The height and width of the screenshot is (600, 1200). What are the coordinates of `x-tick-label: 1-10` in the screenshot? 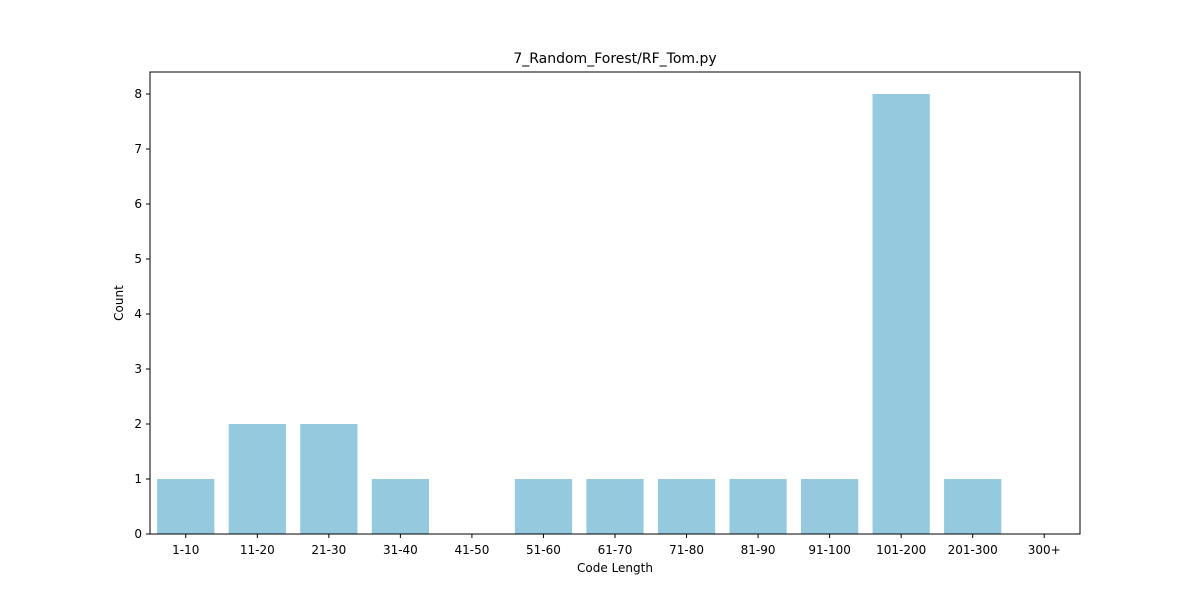 It's located at (185, 550).